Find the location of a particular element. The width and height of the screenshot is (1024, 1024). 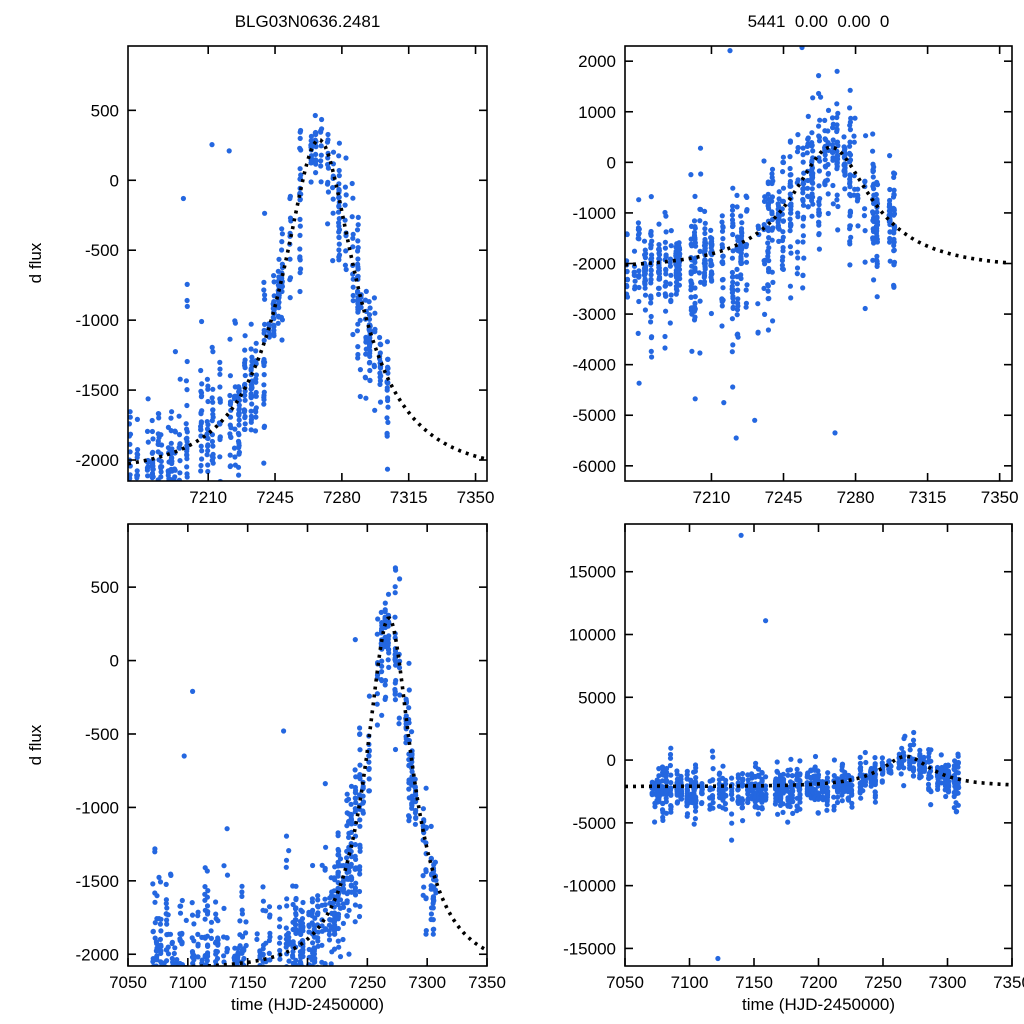

x-axis-label-bottom-left: time (HJD-2450000) is located at coordinates (307, 1004).